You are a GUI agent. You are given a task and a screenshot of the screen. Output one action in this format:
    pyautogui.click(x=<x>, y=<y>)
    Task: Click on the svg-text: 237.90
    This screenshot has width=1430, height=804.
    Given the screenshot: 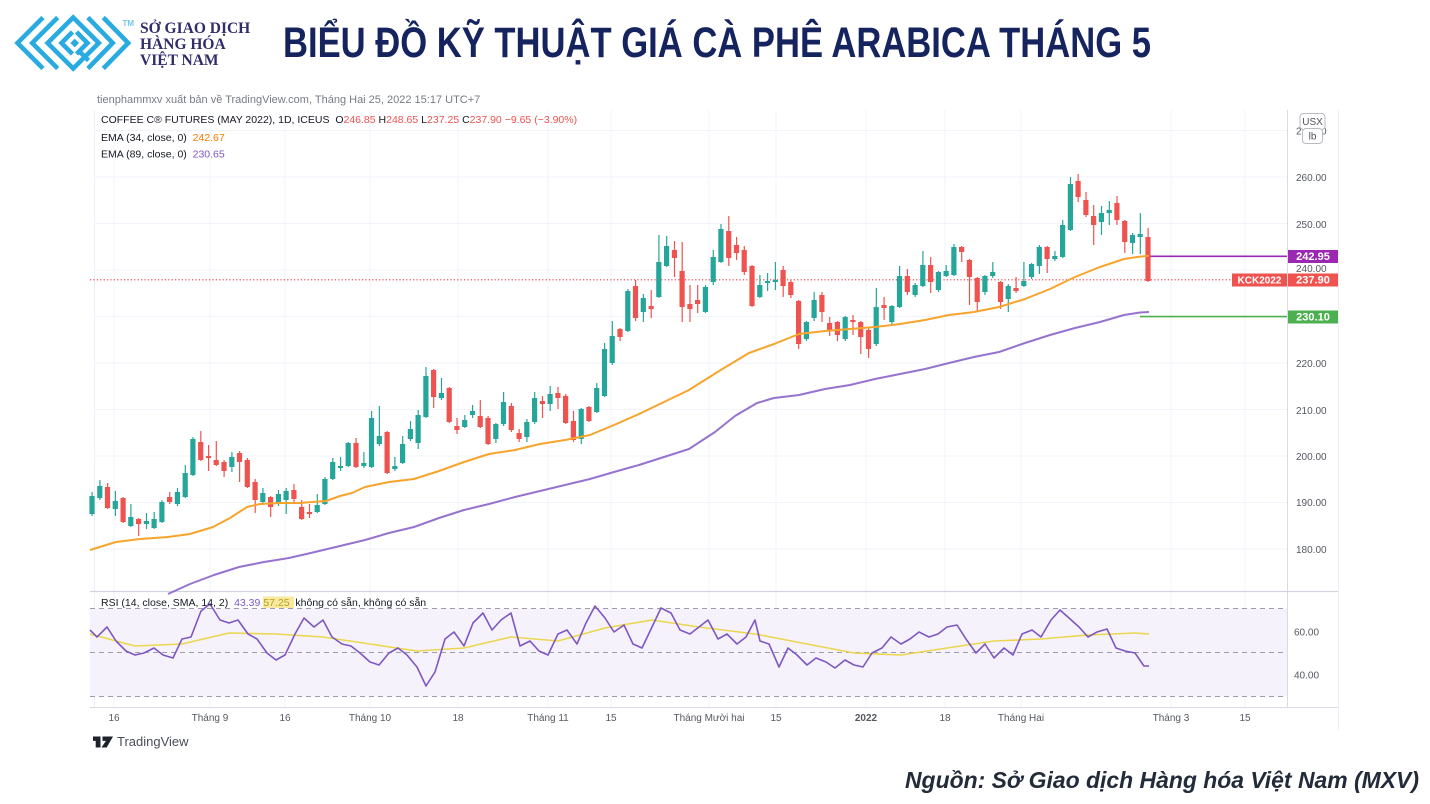 What is the action you would take?
    pyautogui.click(x=1313, y=281)
    